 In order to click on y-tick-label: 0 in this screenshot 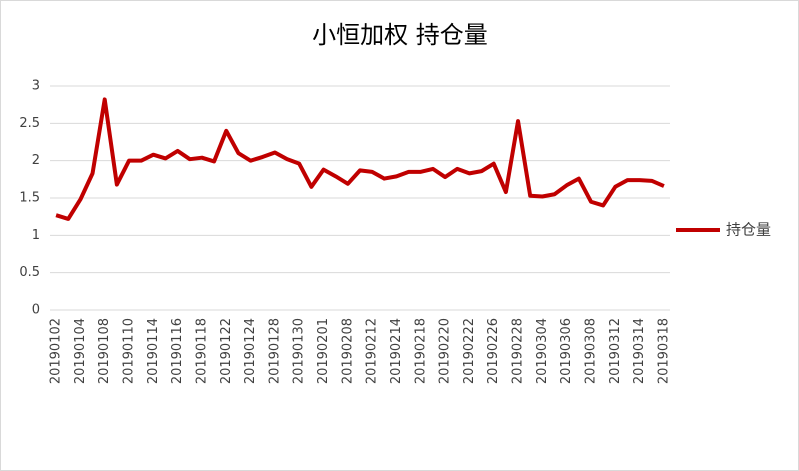, I will do `click(36, 310)`.